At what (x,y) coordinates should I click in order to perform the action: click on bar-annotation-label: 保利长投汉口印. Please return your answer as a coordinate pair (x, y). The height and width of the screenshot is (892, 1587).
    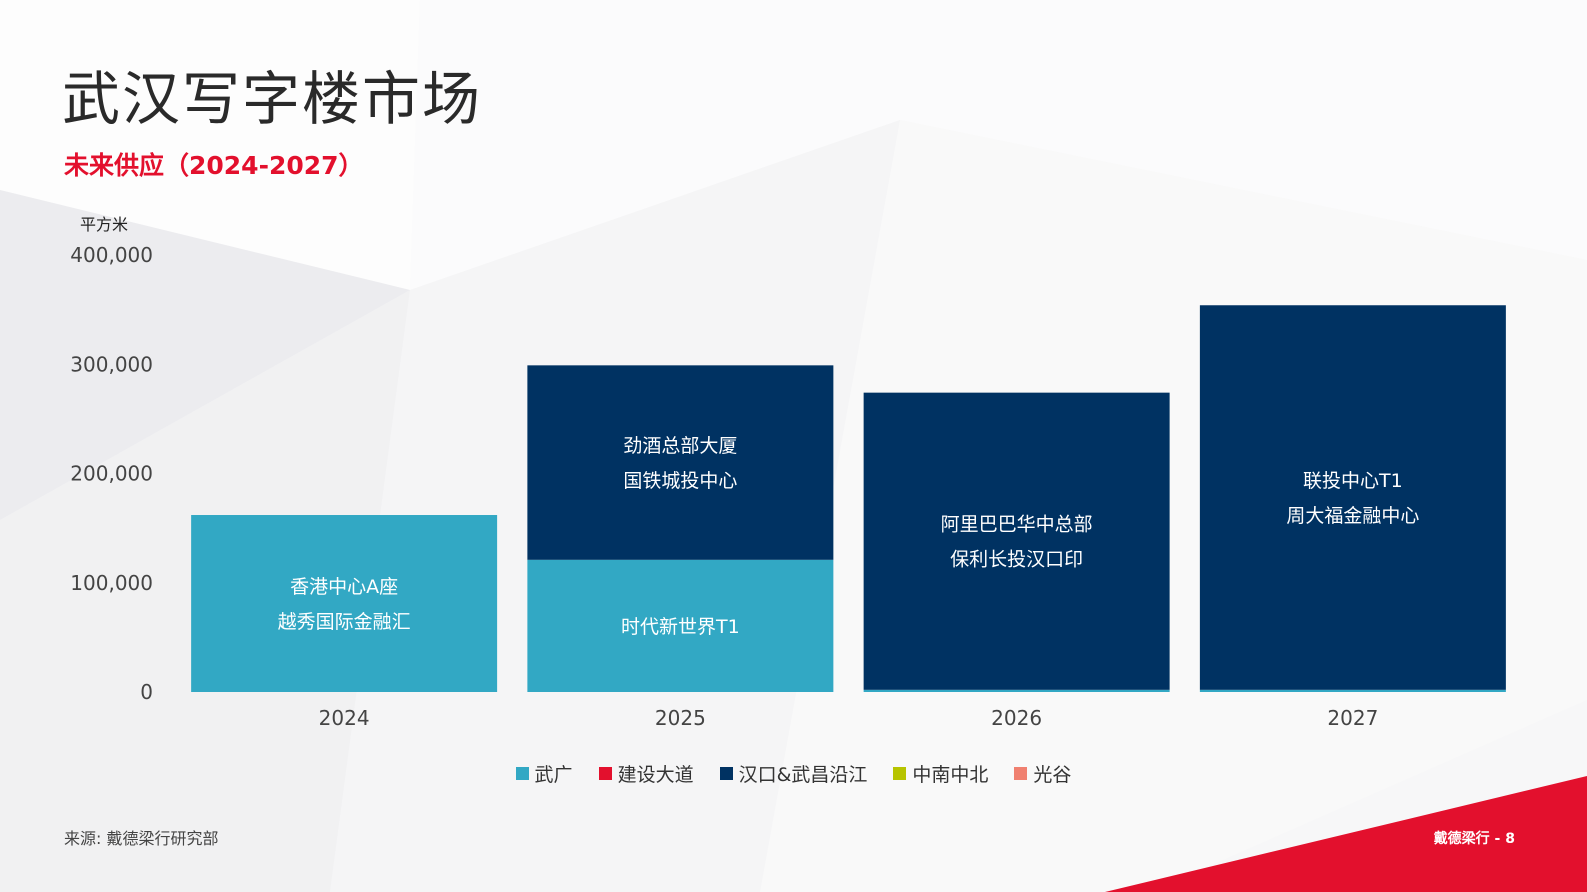
    Looking at the image, I should click on (1016, 560).